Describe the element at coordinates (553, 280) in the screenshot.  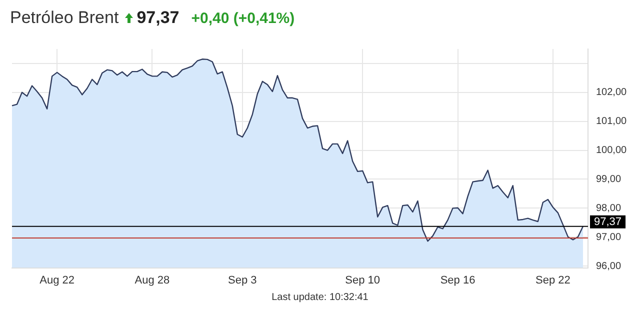
I see `x-tick-label: Sep 22` at that location.